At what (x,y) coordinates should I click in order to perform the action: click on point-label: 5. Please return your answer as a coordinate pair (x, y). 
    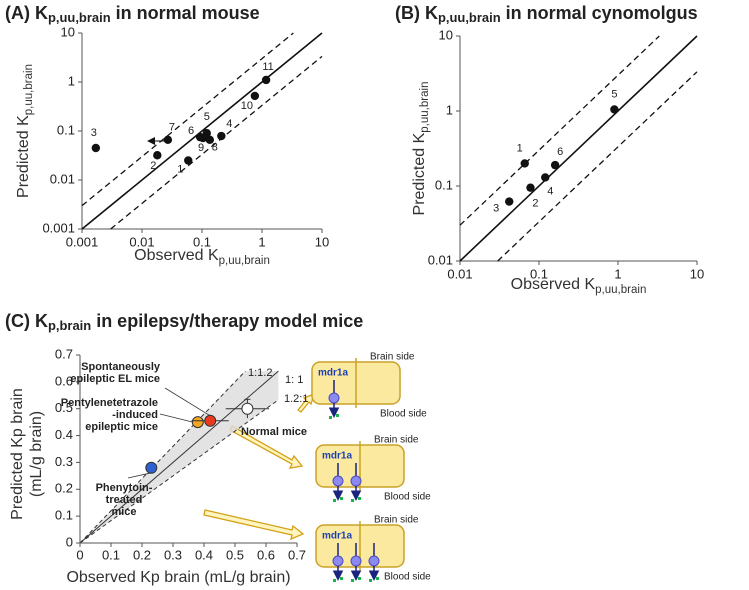
    Looking at the image, I should click on (614, 94).